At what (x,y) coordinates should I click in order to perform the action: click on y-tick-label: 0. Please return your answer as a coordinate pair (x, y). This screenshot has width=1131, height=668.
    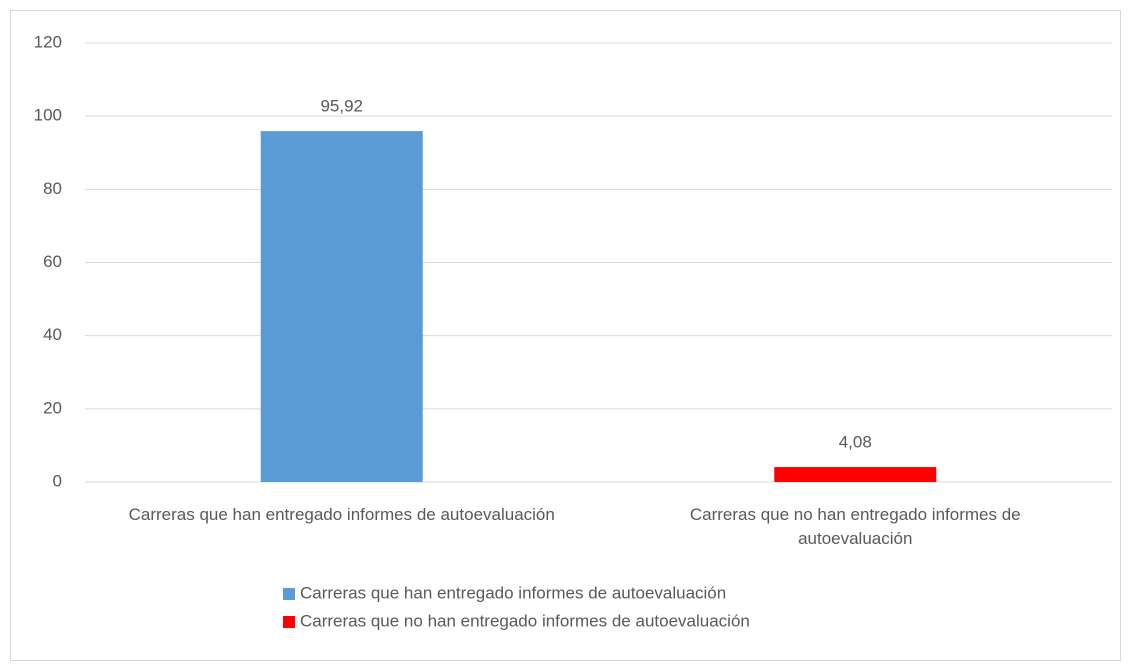
    Looking at the image, I should click on (57, 480).